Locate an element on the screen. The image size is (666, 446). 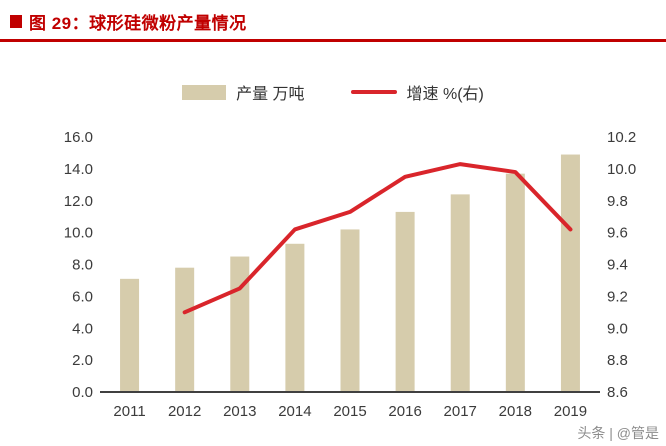
x-axis-label: 2013 is located at coordinates (239, 411).